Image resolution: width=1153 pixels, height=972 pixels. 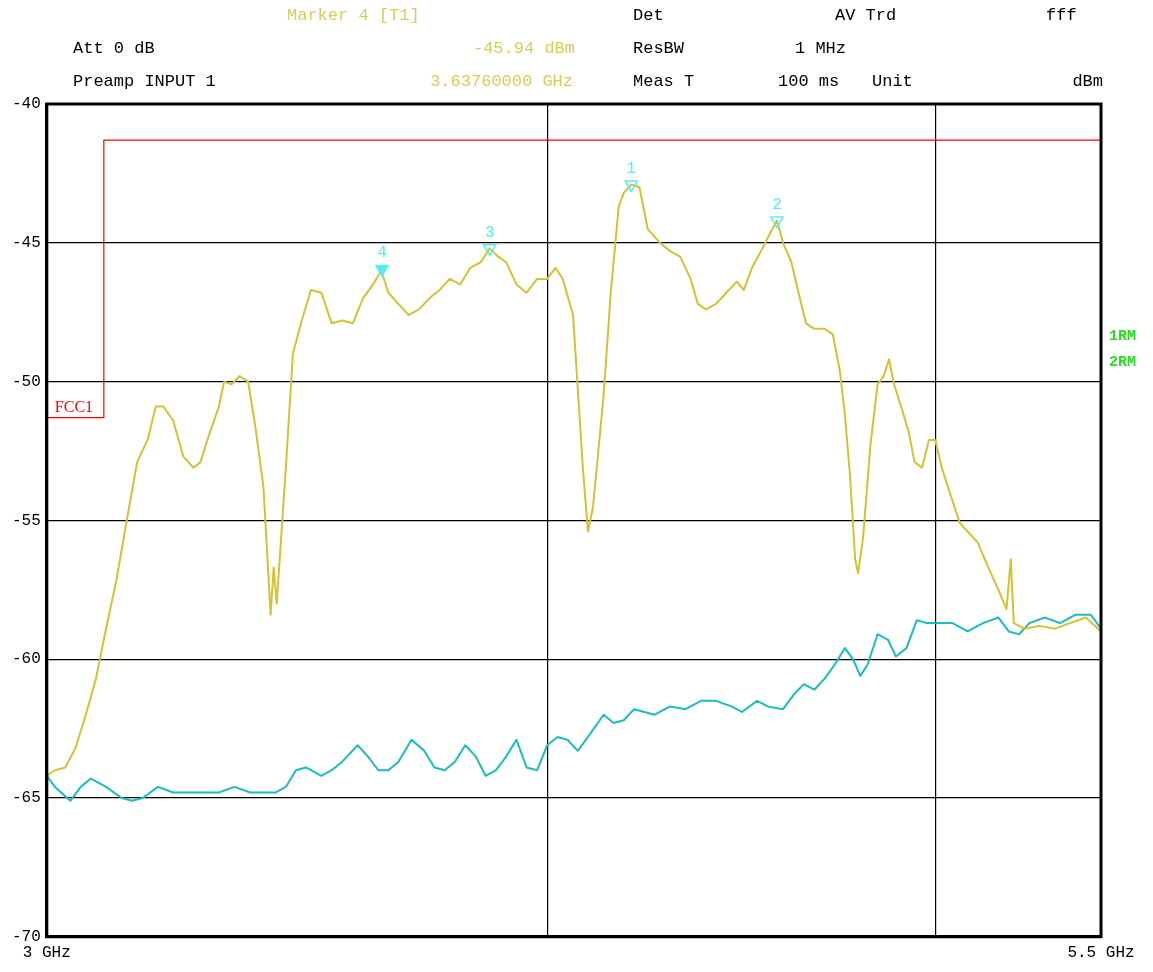 I want to click on text: Det, so click(x=648, y=16).